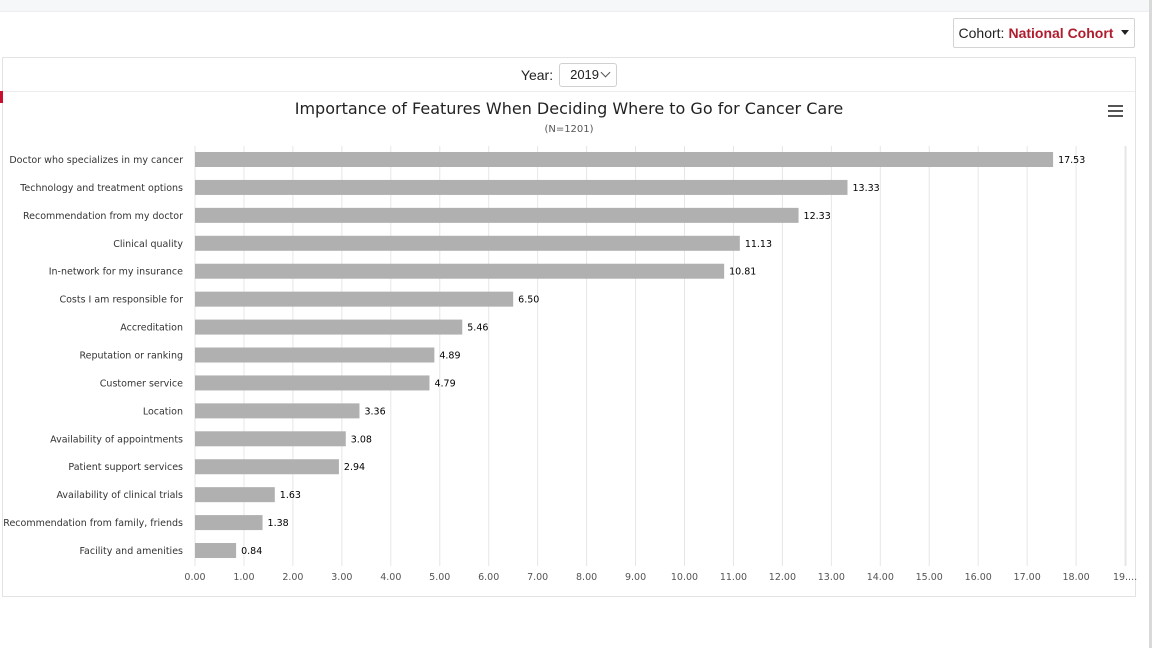 The width and height of the screenshot is (1152, 648). What do you see at coordinates (119, 495) in the screenshot?
I see `category-label: Availability of clinical trials` at bounding box center [119, 495].